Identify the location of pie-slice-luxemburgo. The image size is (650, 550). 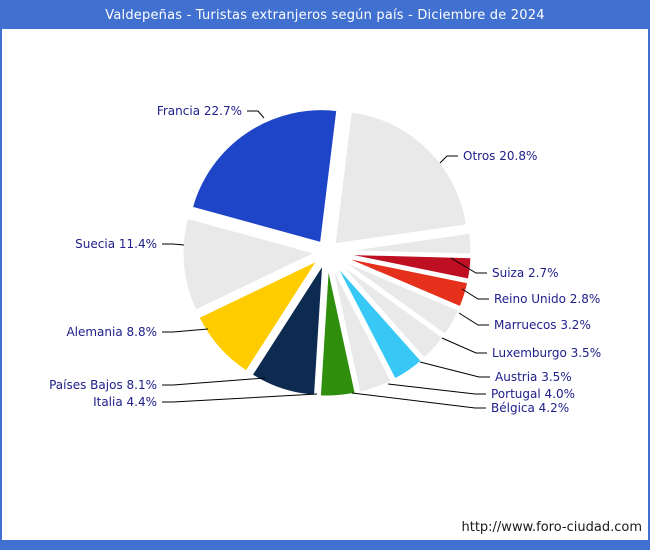
(398, 296).